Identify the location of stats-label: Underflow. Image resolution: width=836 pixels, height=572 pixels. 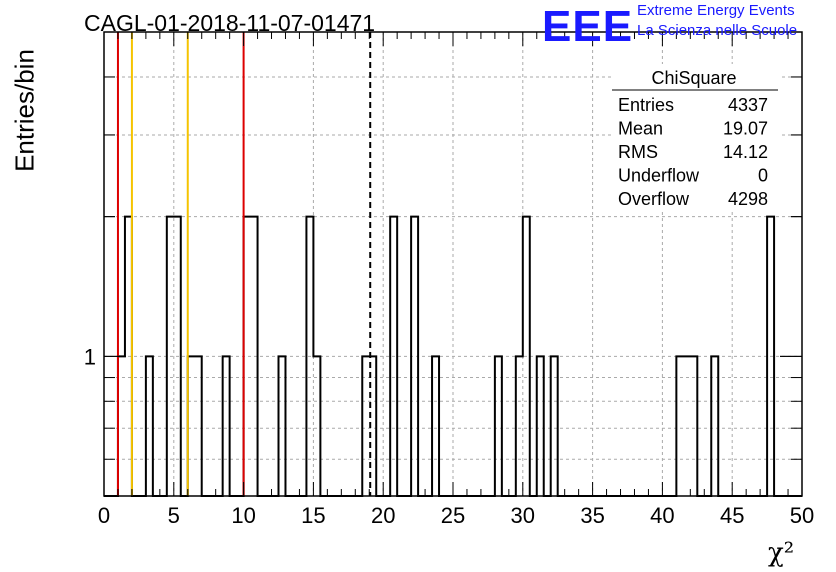
(659, 176).